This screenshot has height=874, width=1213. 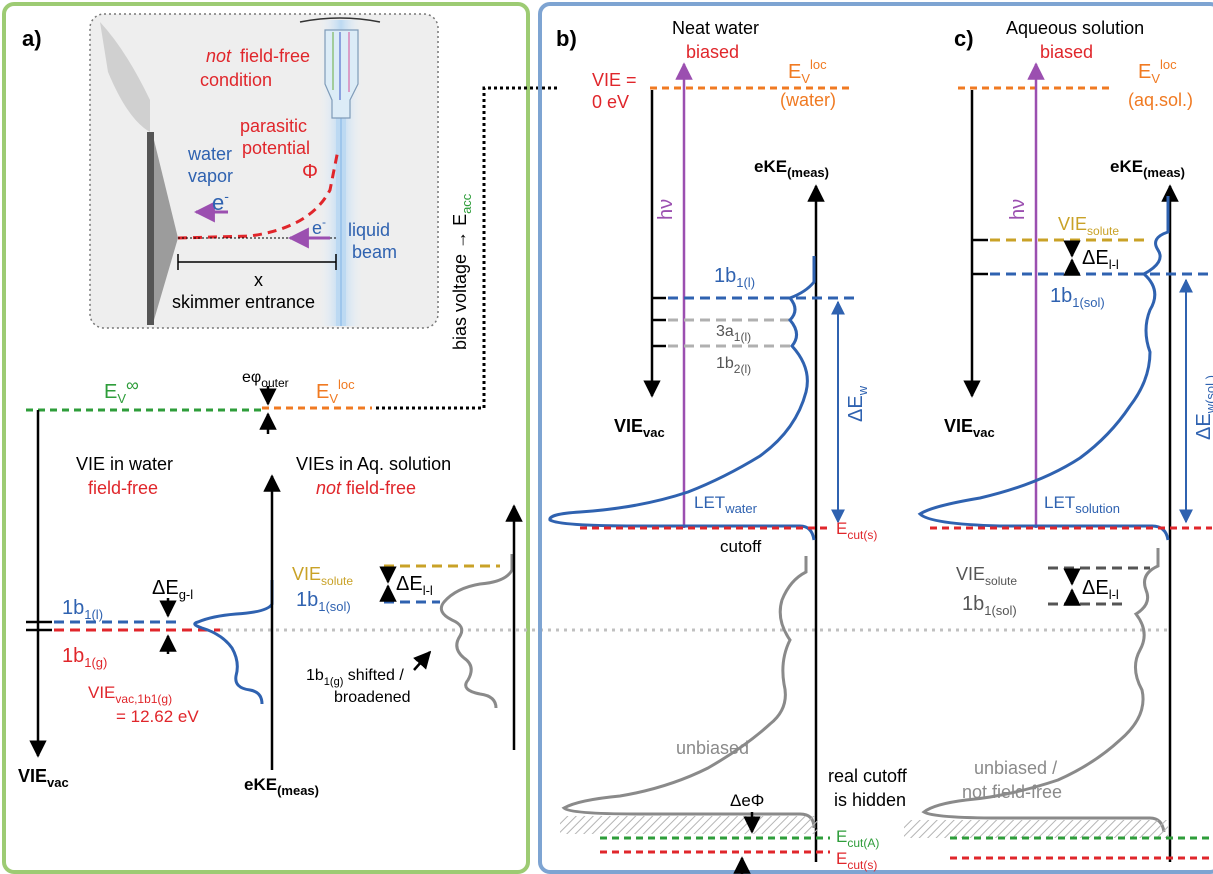 What do you see at coordinates (1043, 690) in the screenshot?
I see `unbiased-spectrum-c` at bounding box center [1043, 690].